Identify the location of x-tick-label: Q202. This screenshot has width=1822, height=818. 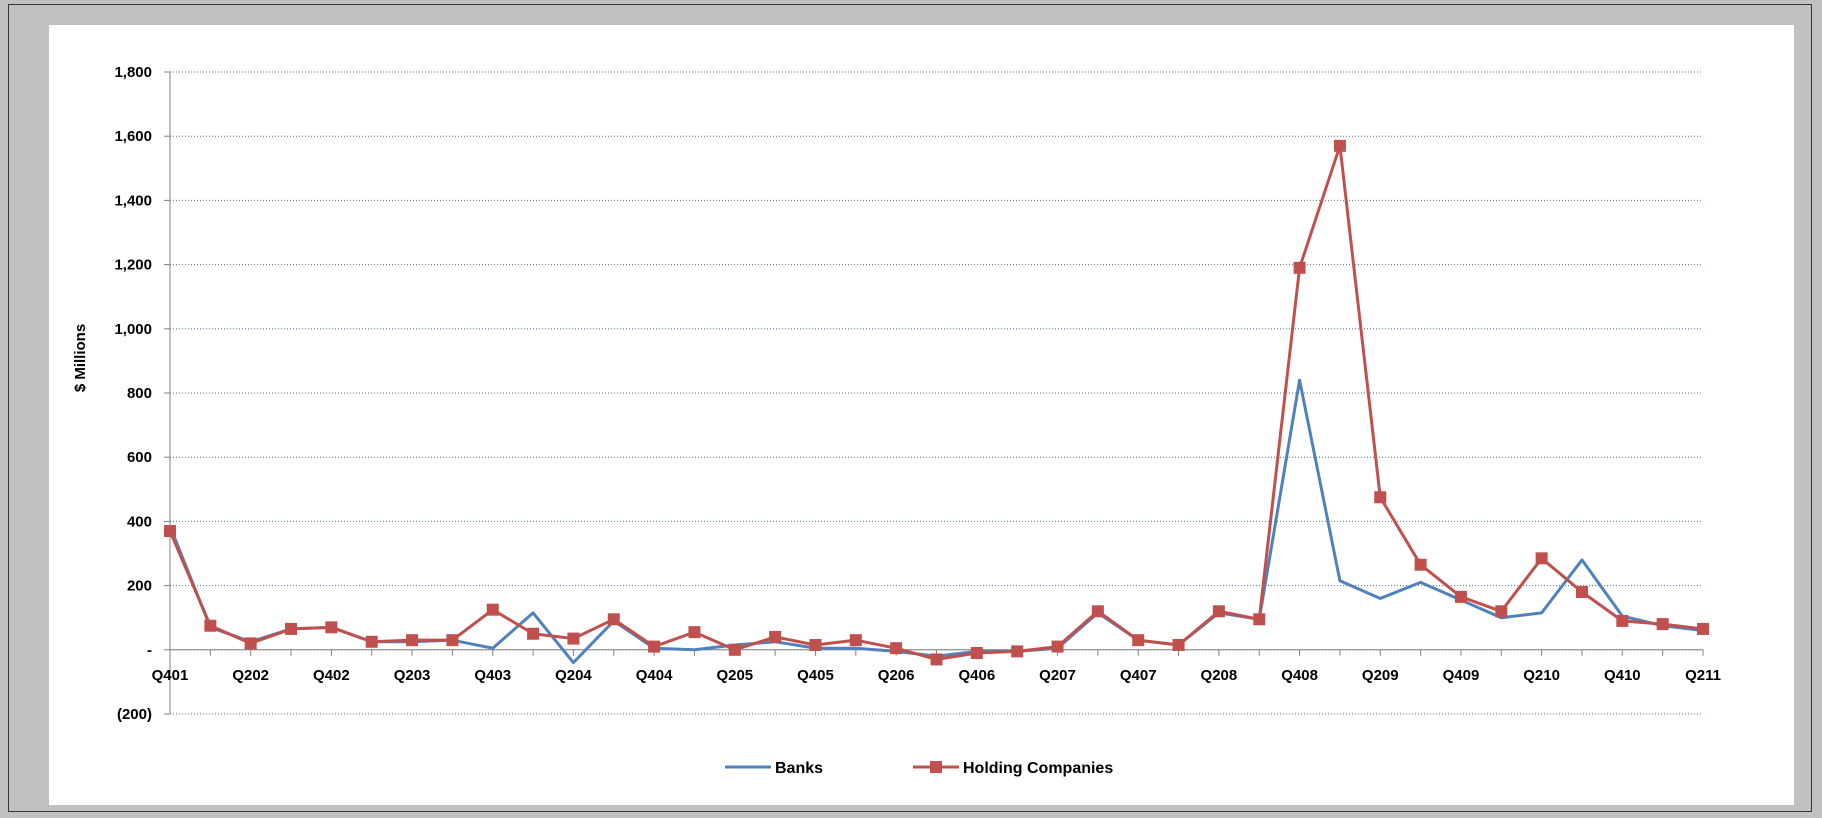
(250, 675).